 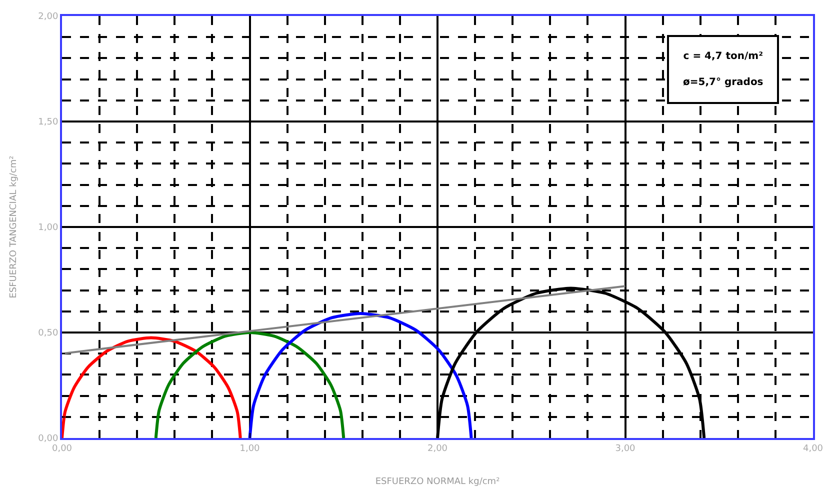 I want to click on x-tick-label: 0,00, so click(x=62, y=449).